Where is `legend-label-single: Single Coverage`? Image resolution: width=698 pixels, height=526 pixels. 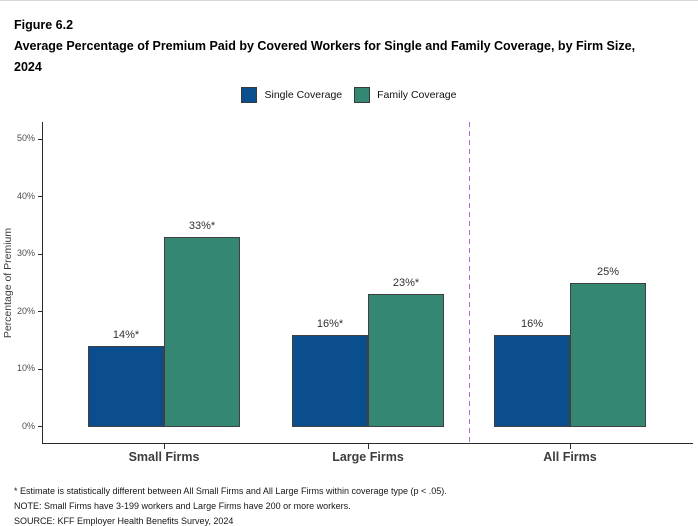
legend-label-single: Single Coverage is located at coordinates (303, 95).